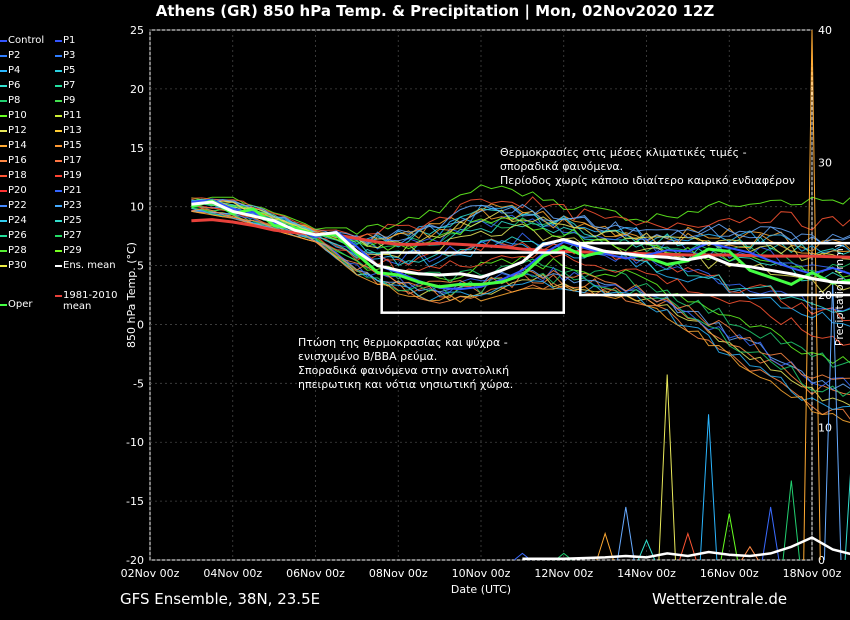 This screenshot has height=620, width=850. I want to click on annotation-bottom-line-1: Πτώση της θερμοκρασίας και ψύχρα -, so click(403, 342).